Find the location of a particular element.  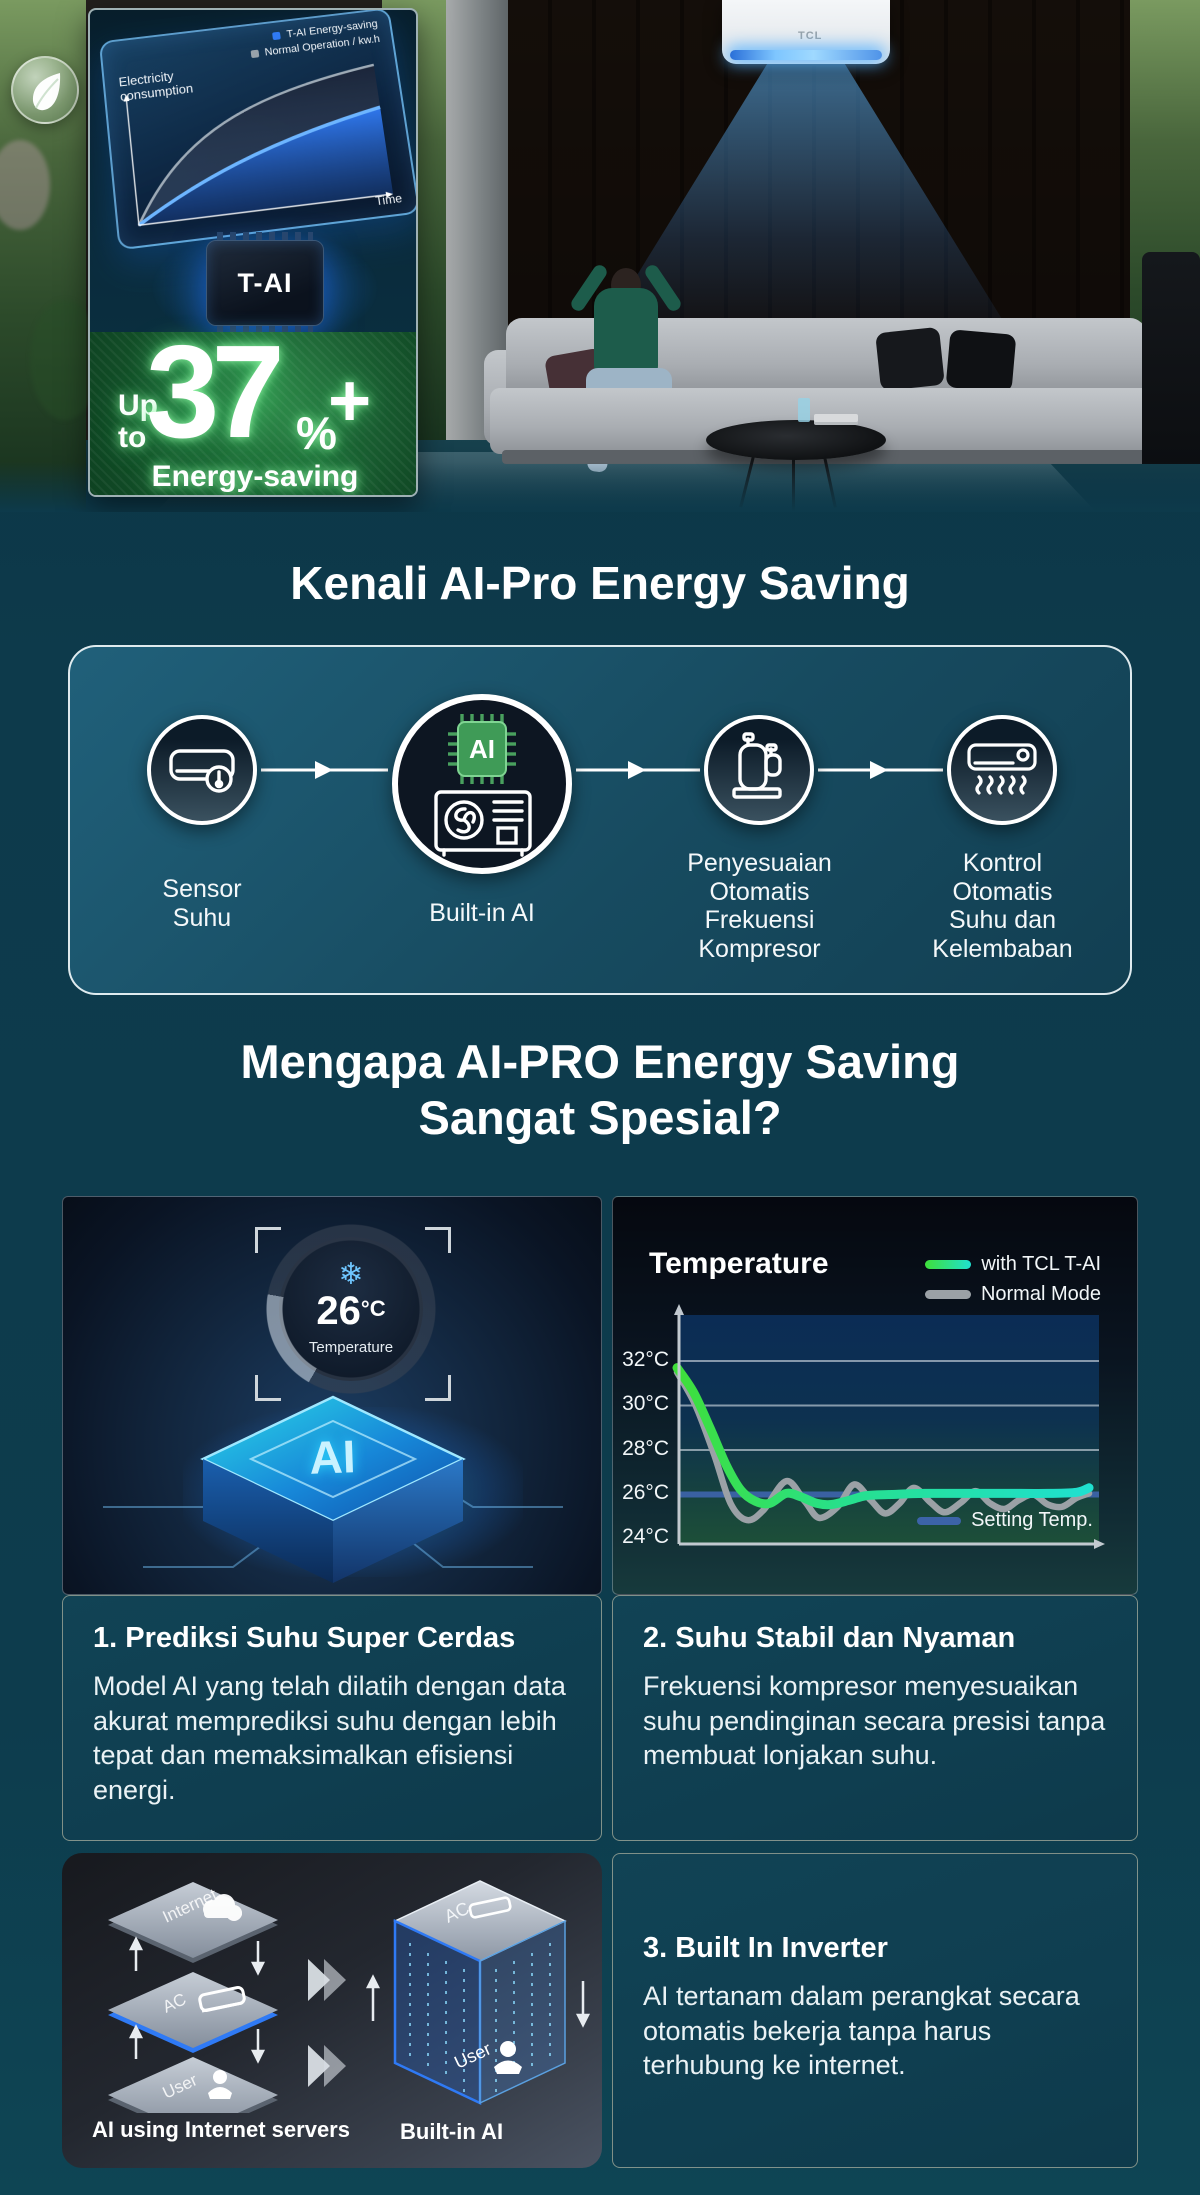

built-in-ai-image-card: Internet AC User is located at coordinates (332, 2010).